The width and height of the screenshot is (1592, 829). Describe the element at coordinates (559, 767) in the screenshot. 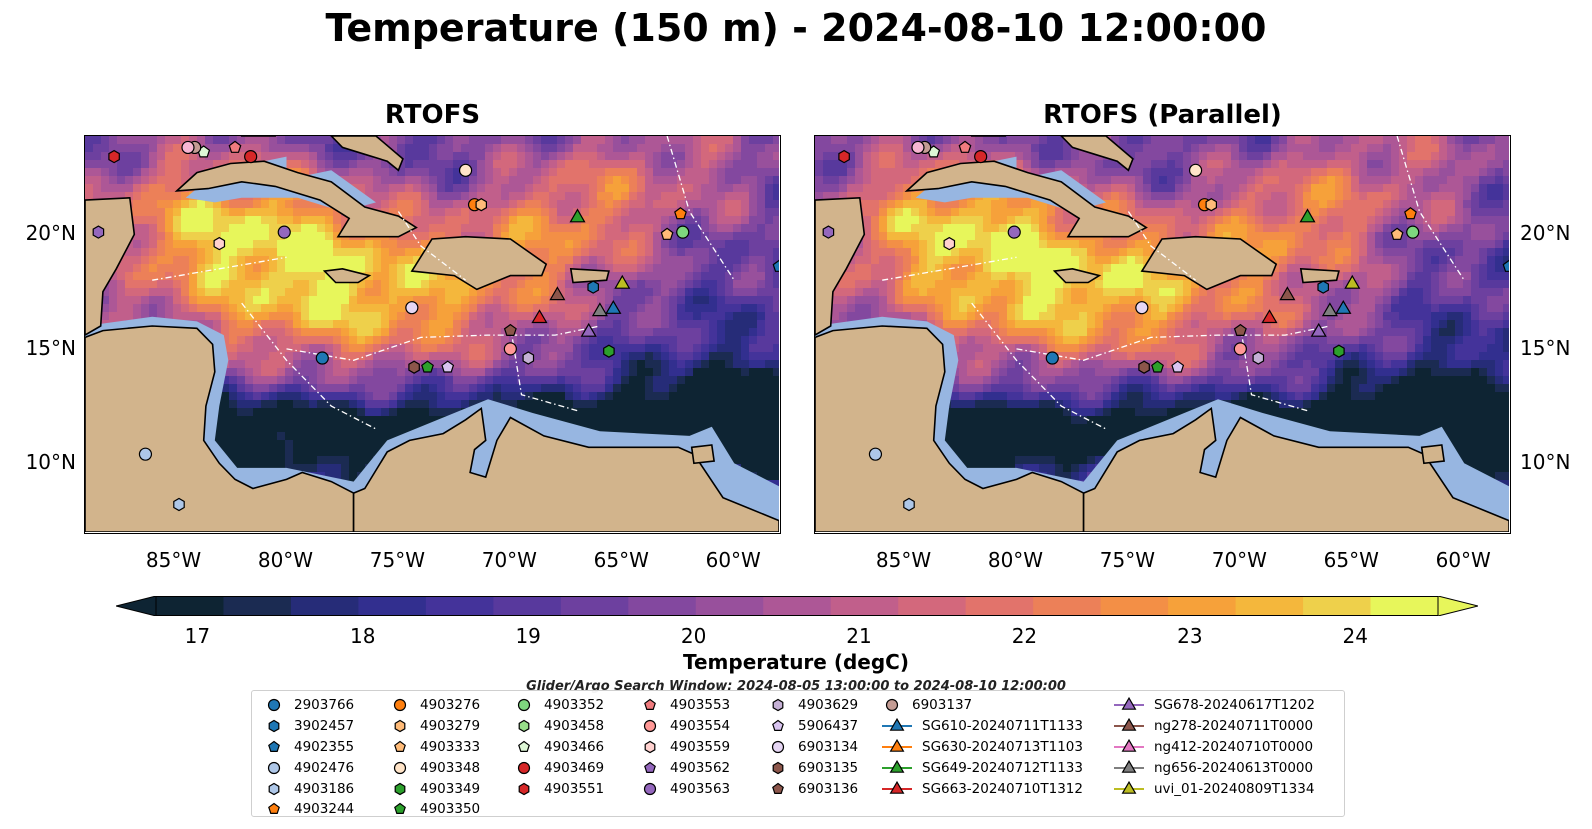

I see `legend-item: 4903469` at that location.